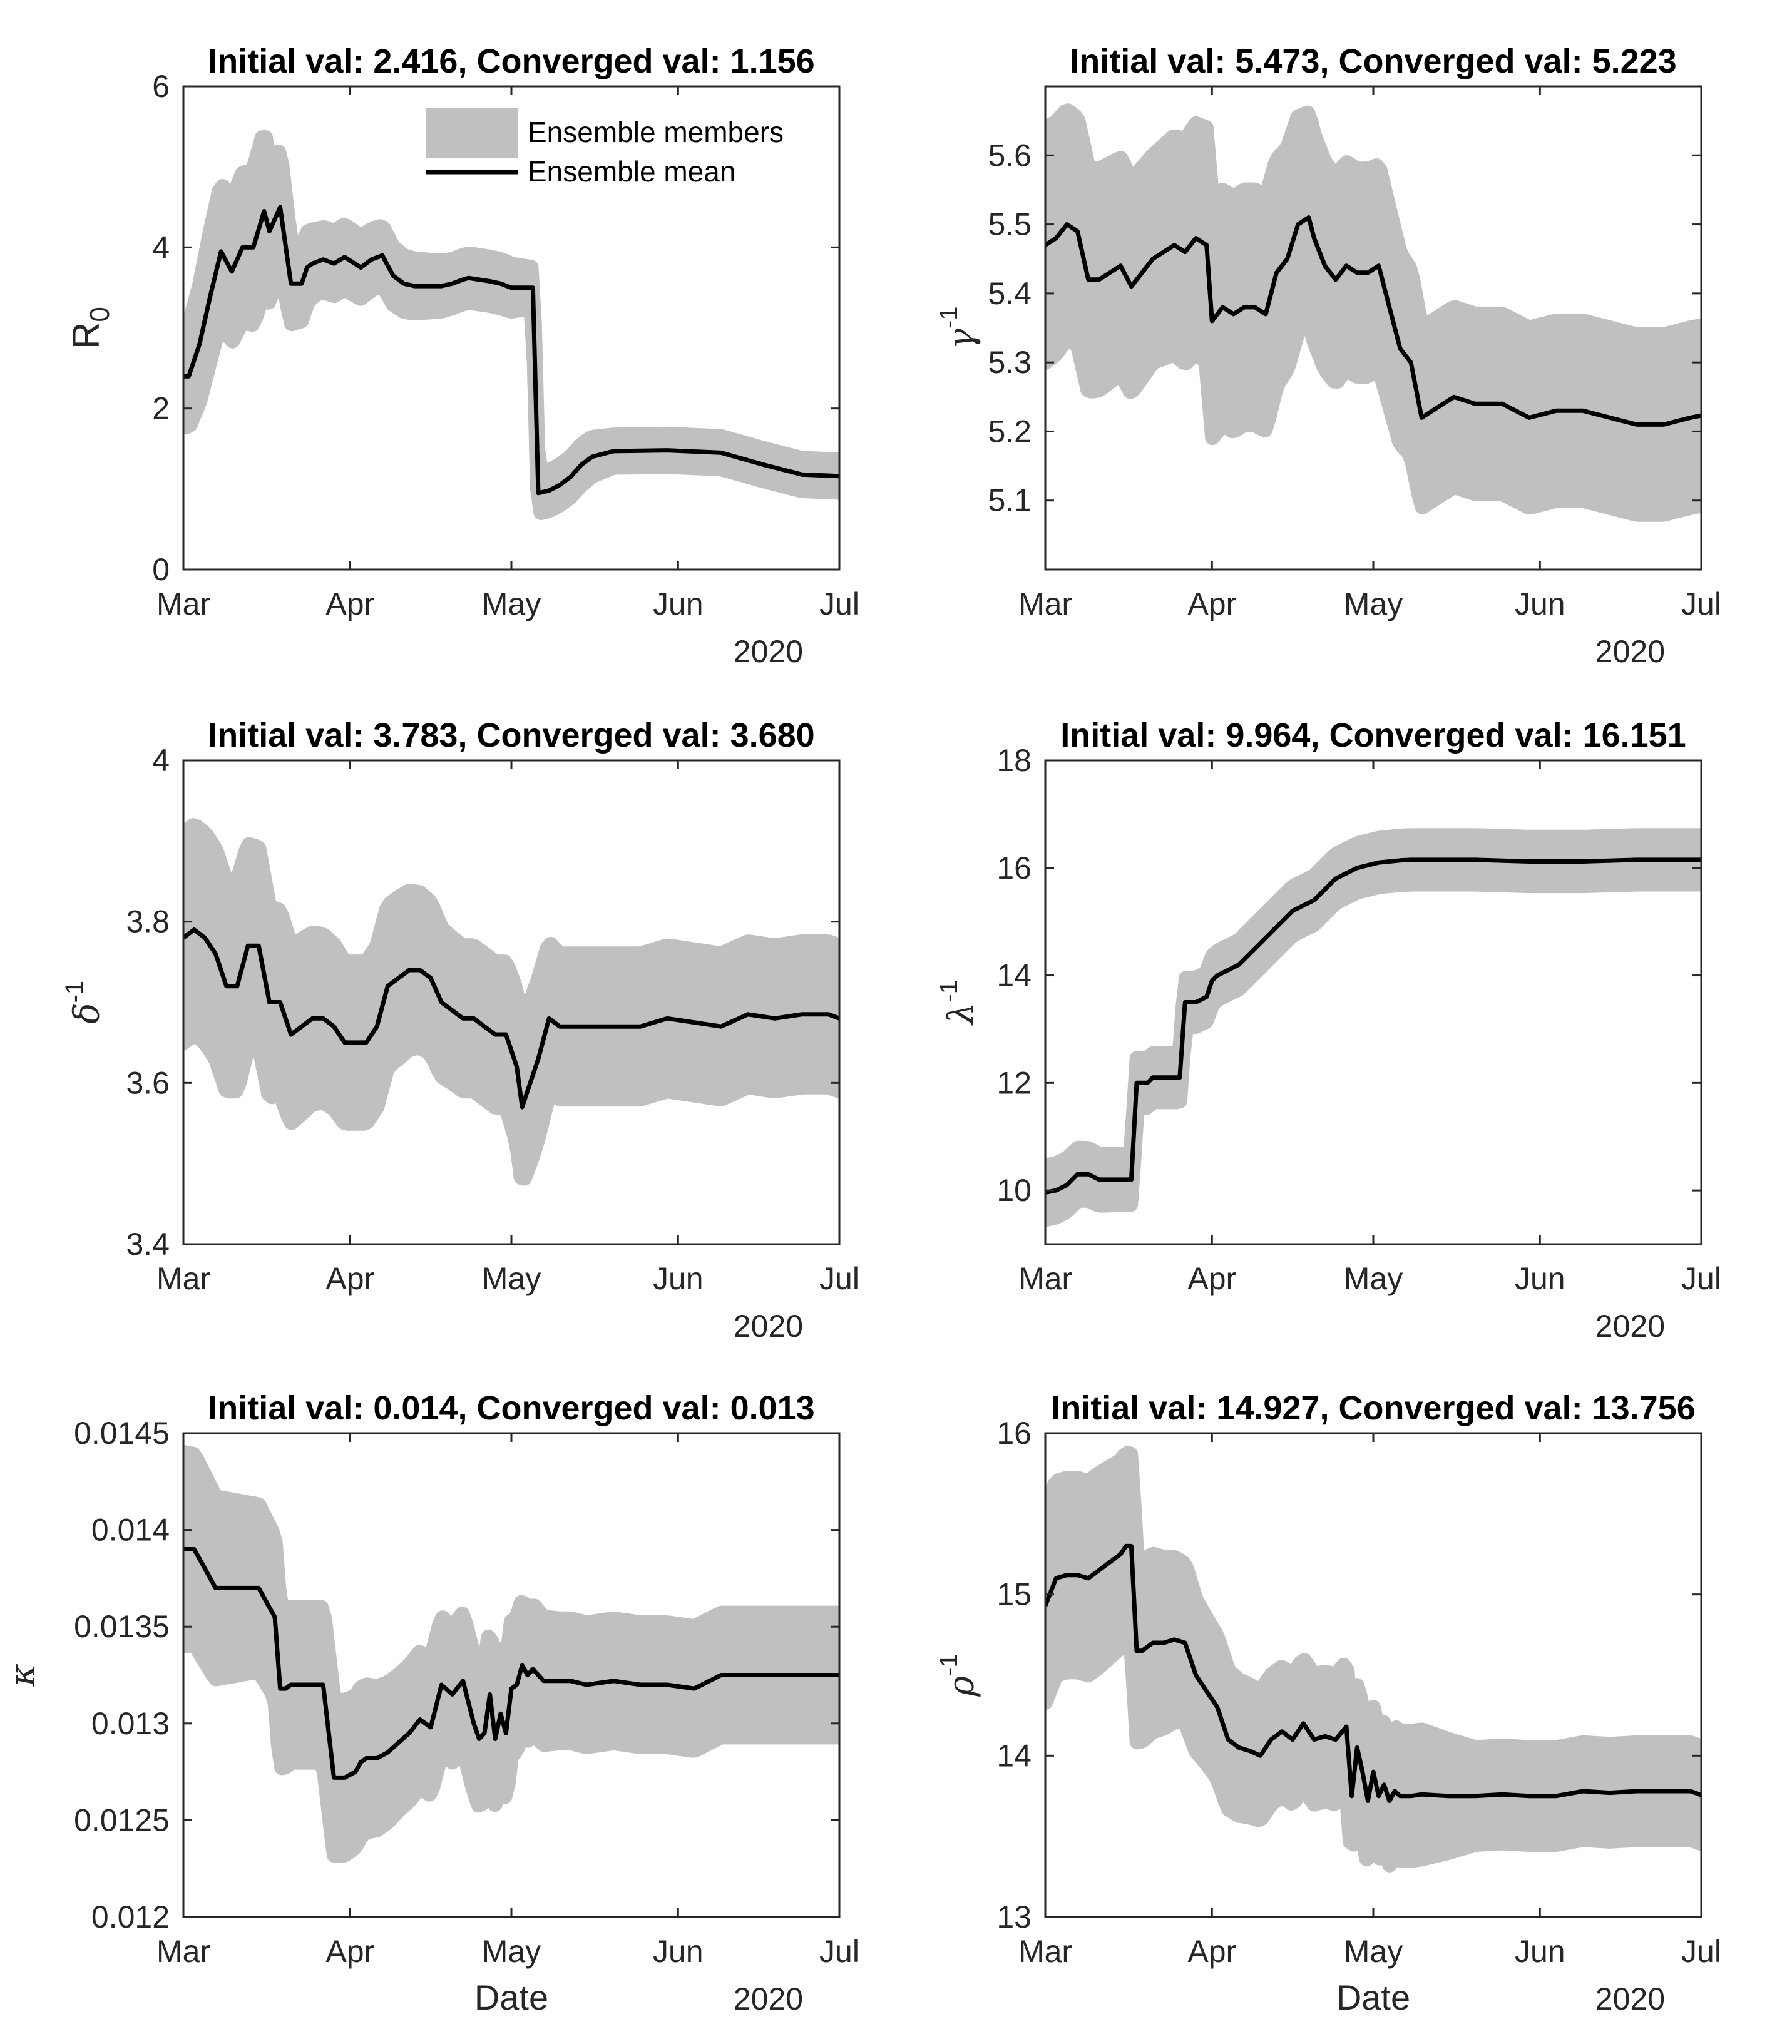  Describe the element at coordinates (122, 1433) in the screenshot. I see `y-tick-label: 0.0145` at that location.